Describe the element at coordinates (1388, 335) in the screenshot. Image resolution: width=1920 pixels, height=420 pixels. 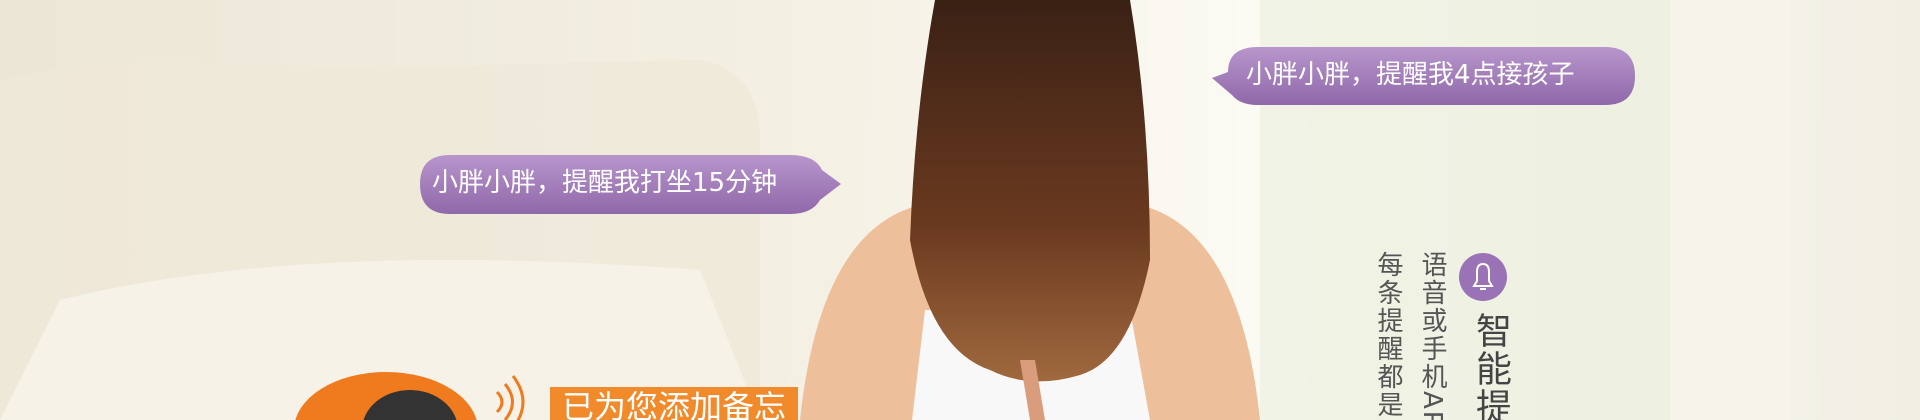
I see `feature-line: 每条提醒都是` at that location.